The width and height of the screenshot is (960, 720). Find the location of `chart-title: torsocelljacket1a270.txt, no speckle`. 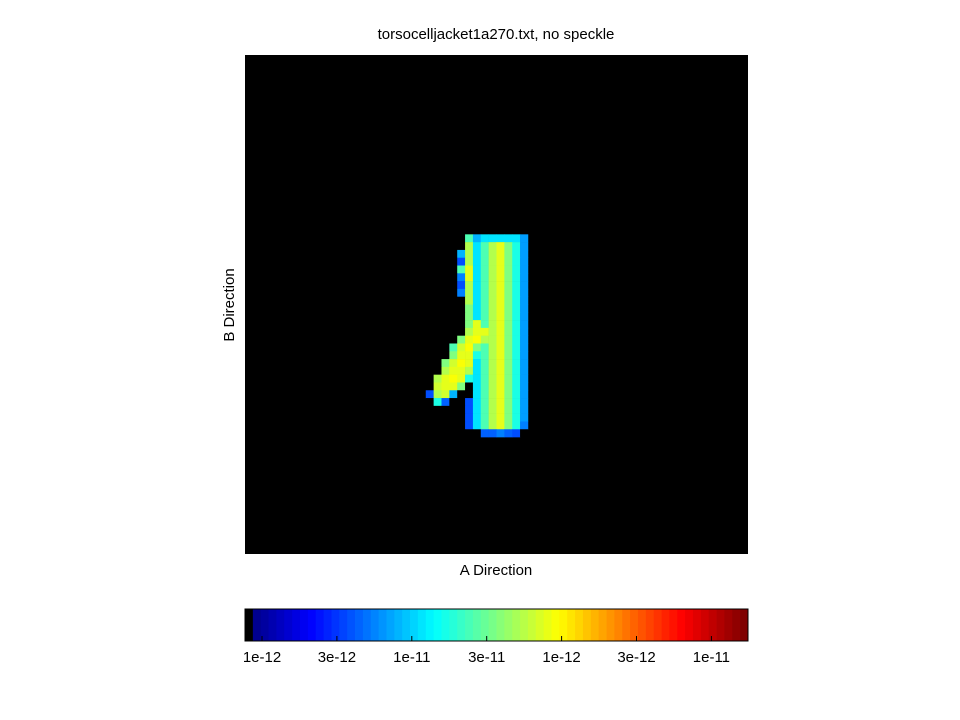

chart-title: torsocelljacket1a270.txt, no speckle is located at coordinates (496, 34).